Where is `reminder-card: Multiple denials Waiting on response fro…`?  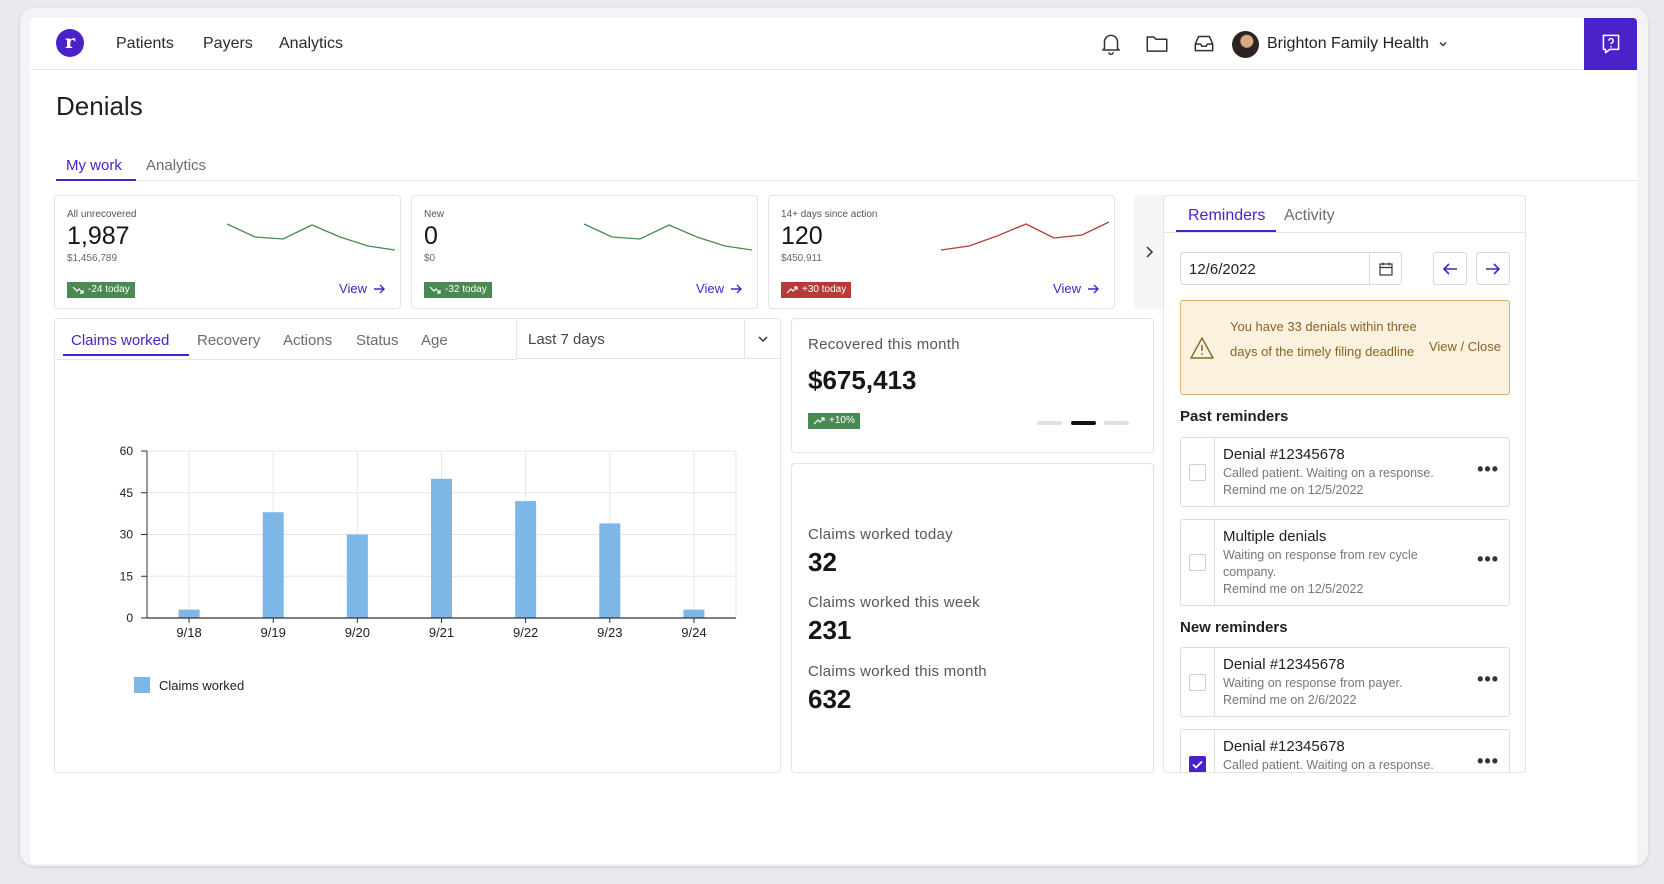 reminder-card: Multiple denials Waiting on response fro… is located at coordinates (1345, 562).